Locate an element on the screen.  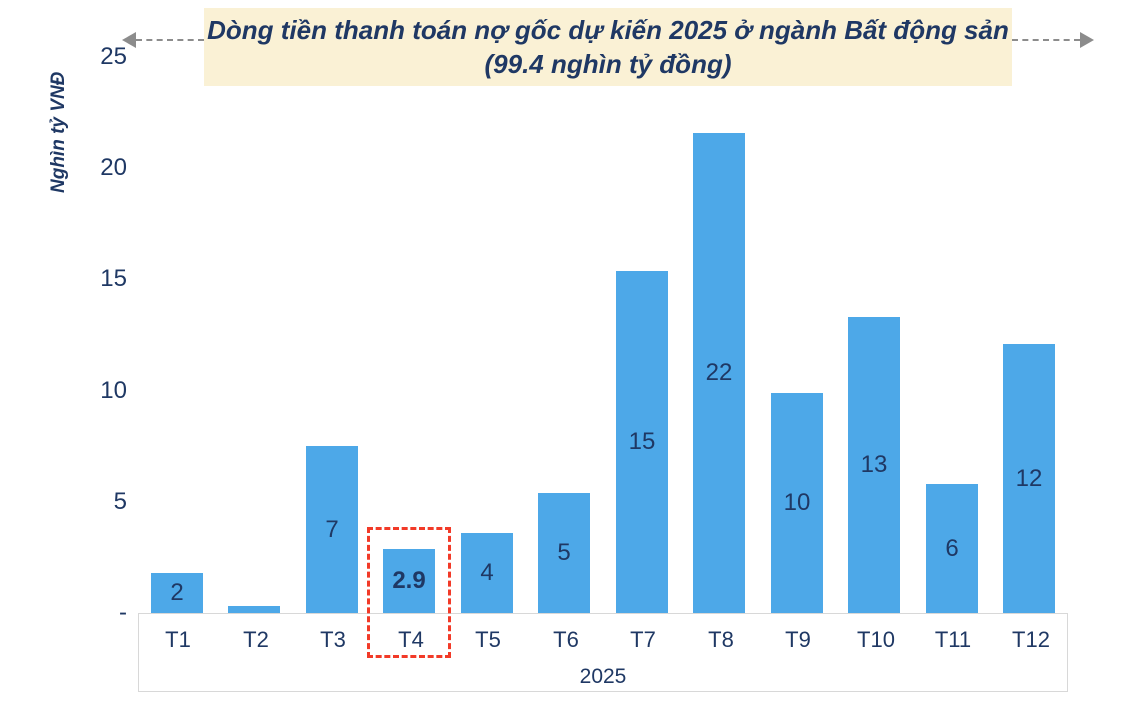
bar-T2 is located at coordinates (254, 609).